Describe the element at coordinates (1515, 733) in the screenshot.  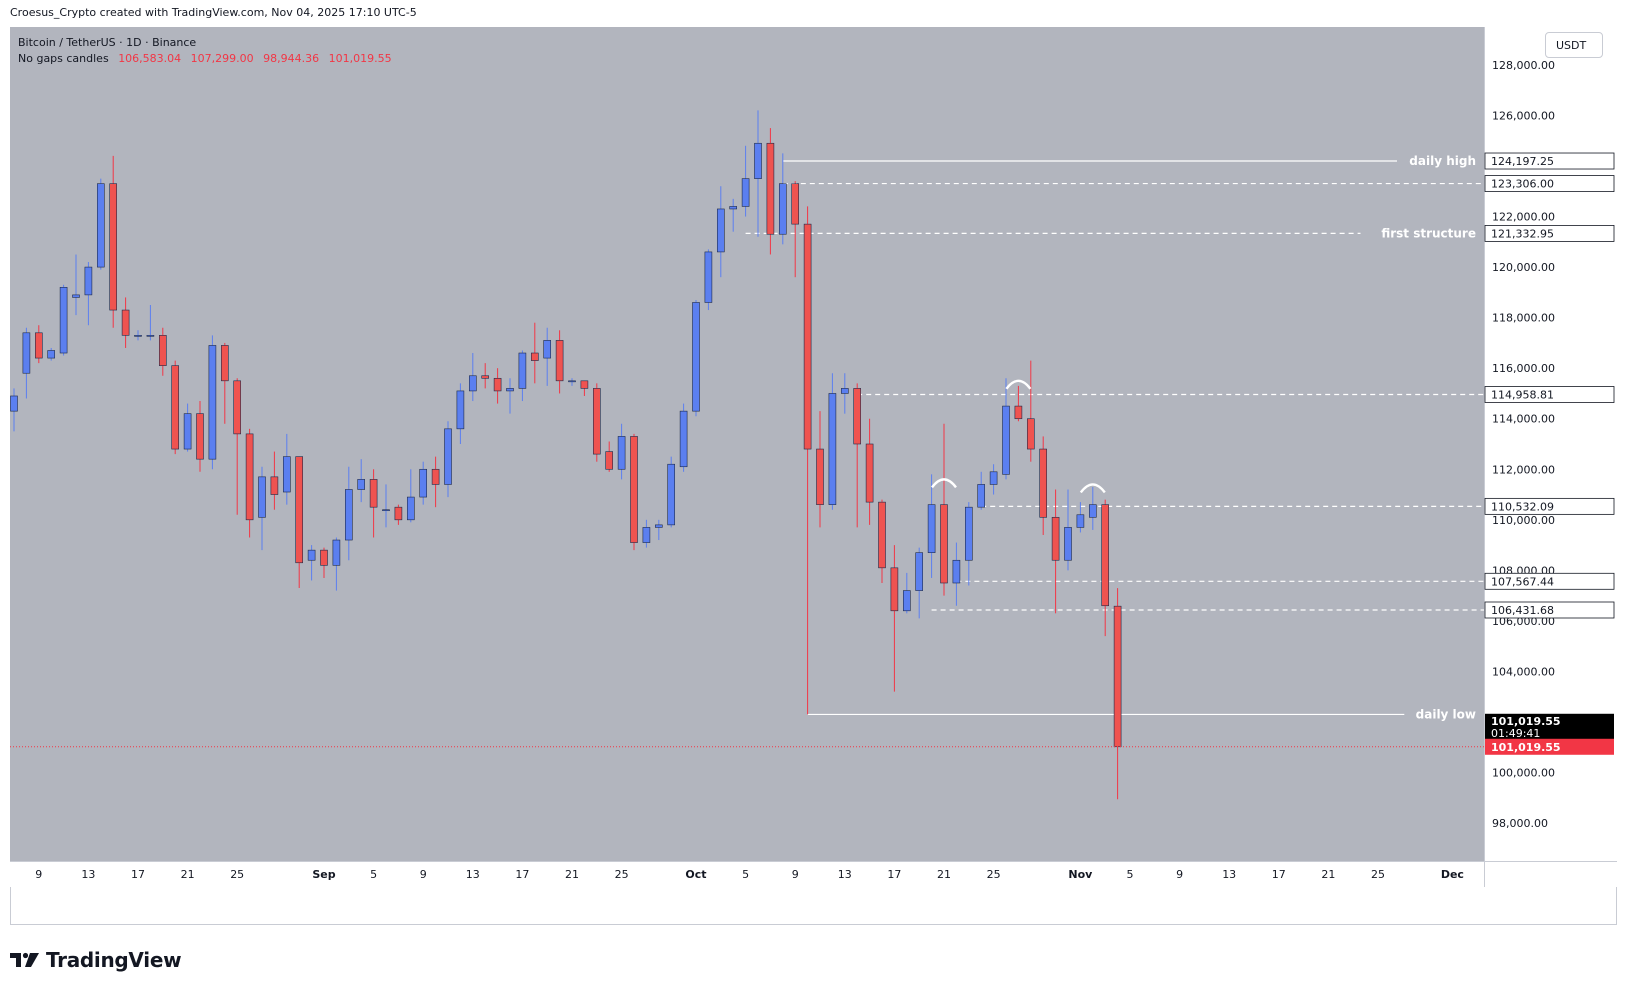
I see `countdown-time-label: 01:49:41` at that location.